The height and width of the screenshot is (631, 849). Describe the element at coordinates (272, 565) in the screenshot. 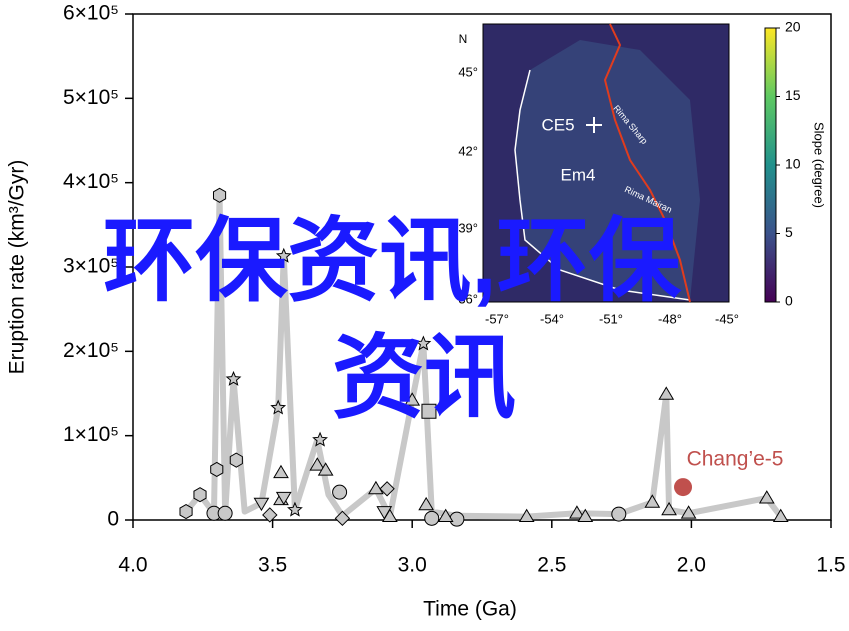

I see `x-tick-label: 3.5` at that location.